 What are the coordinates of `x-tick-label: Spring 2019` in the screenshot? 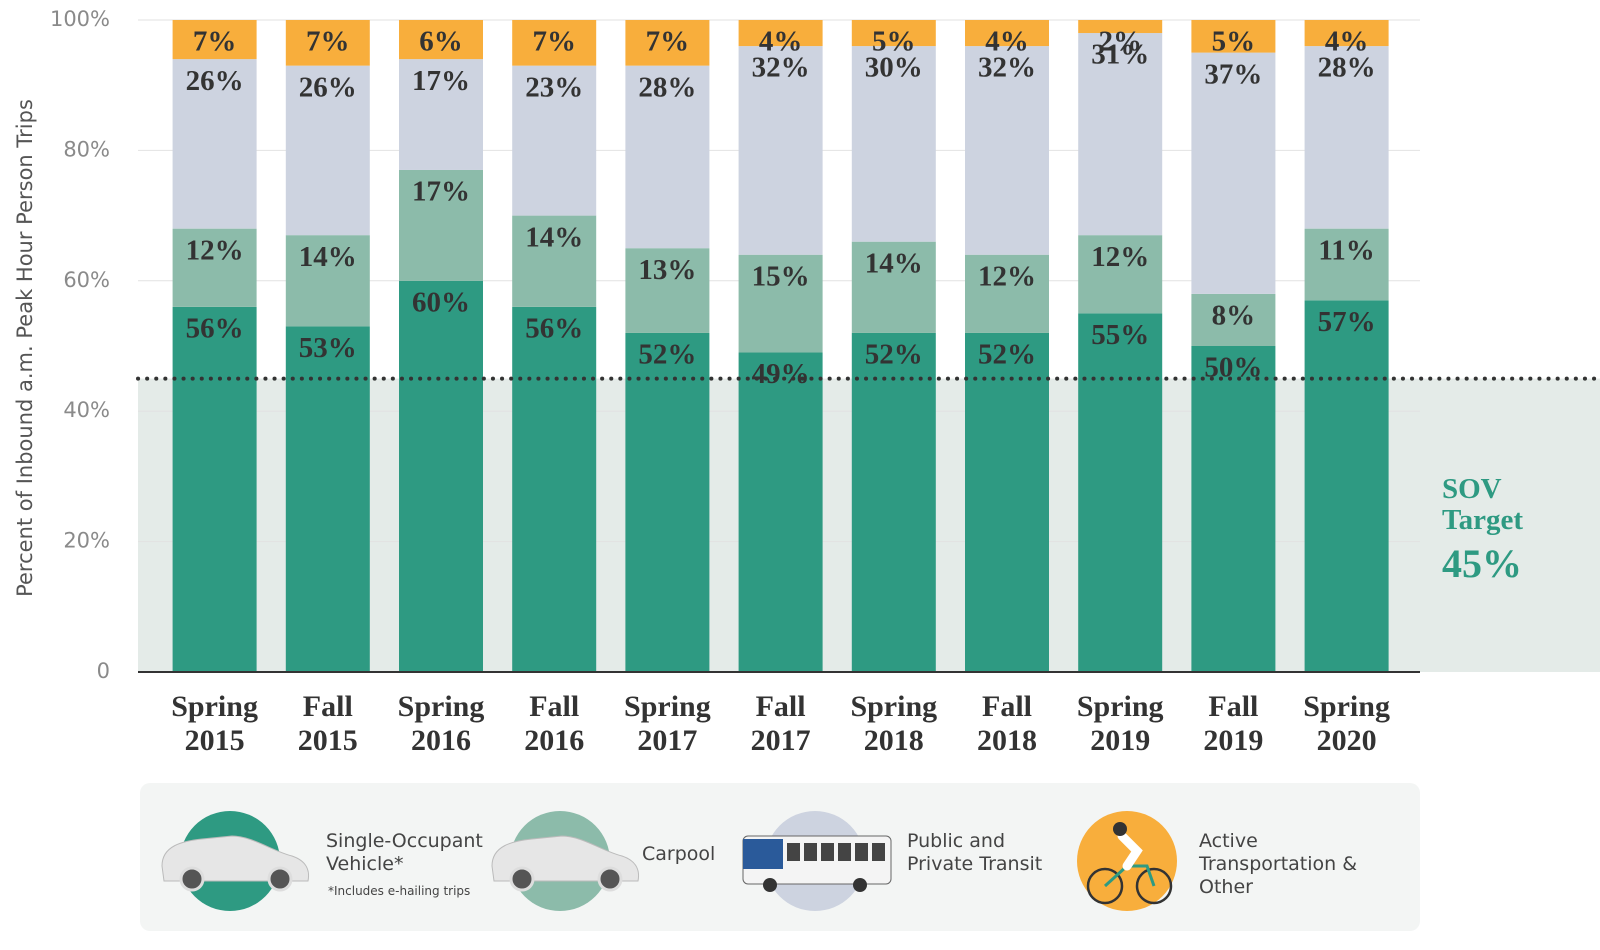 It's located at (1120, 723).